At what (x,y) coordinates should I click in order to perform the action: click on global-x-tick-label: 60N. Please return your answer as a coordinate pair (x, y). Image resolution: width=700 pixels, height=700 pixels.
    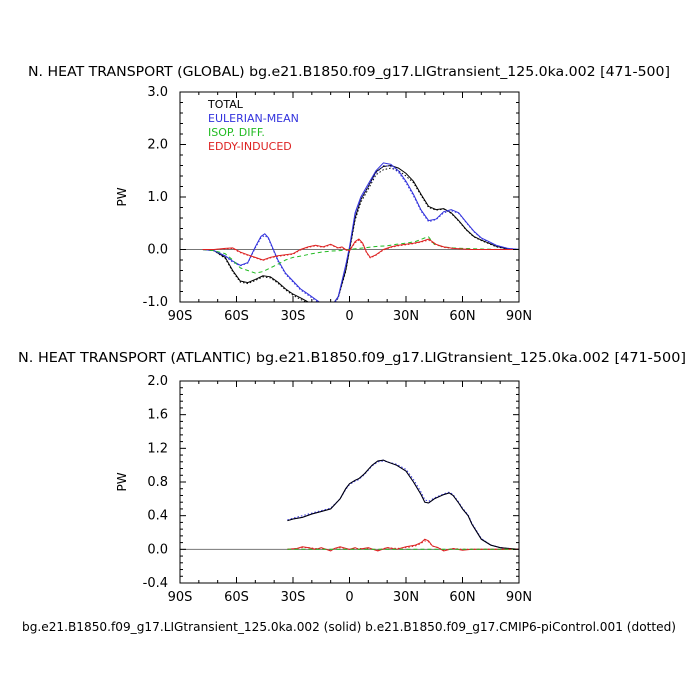
    Looking at the image, I should click on (462, 316).